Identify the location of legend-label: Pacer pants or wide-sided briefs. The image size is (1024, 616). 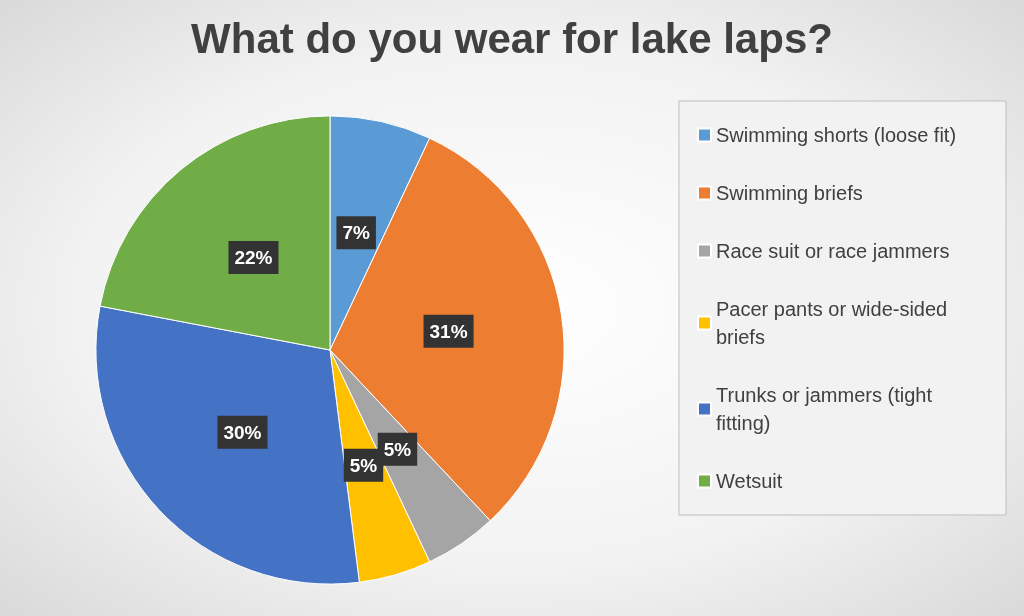
(834, 323).